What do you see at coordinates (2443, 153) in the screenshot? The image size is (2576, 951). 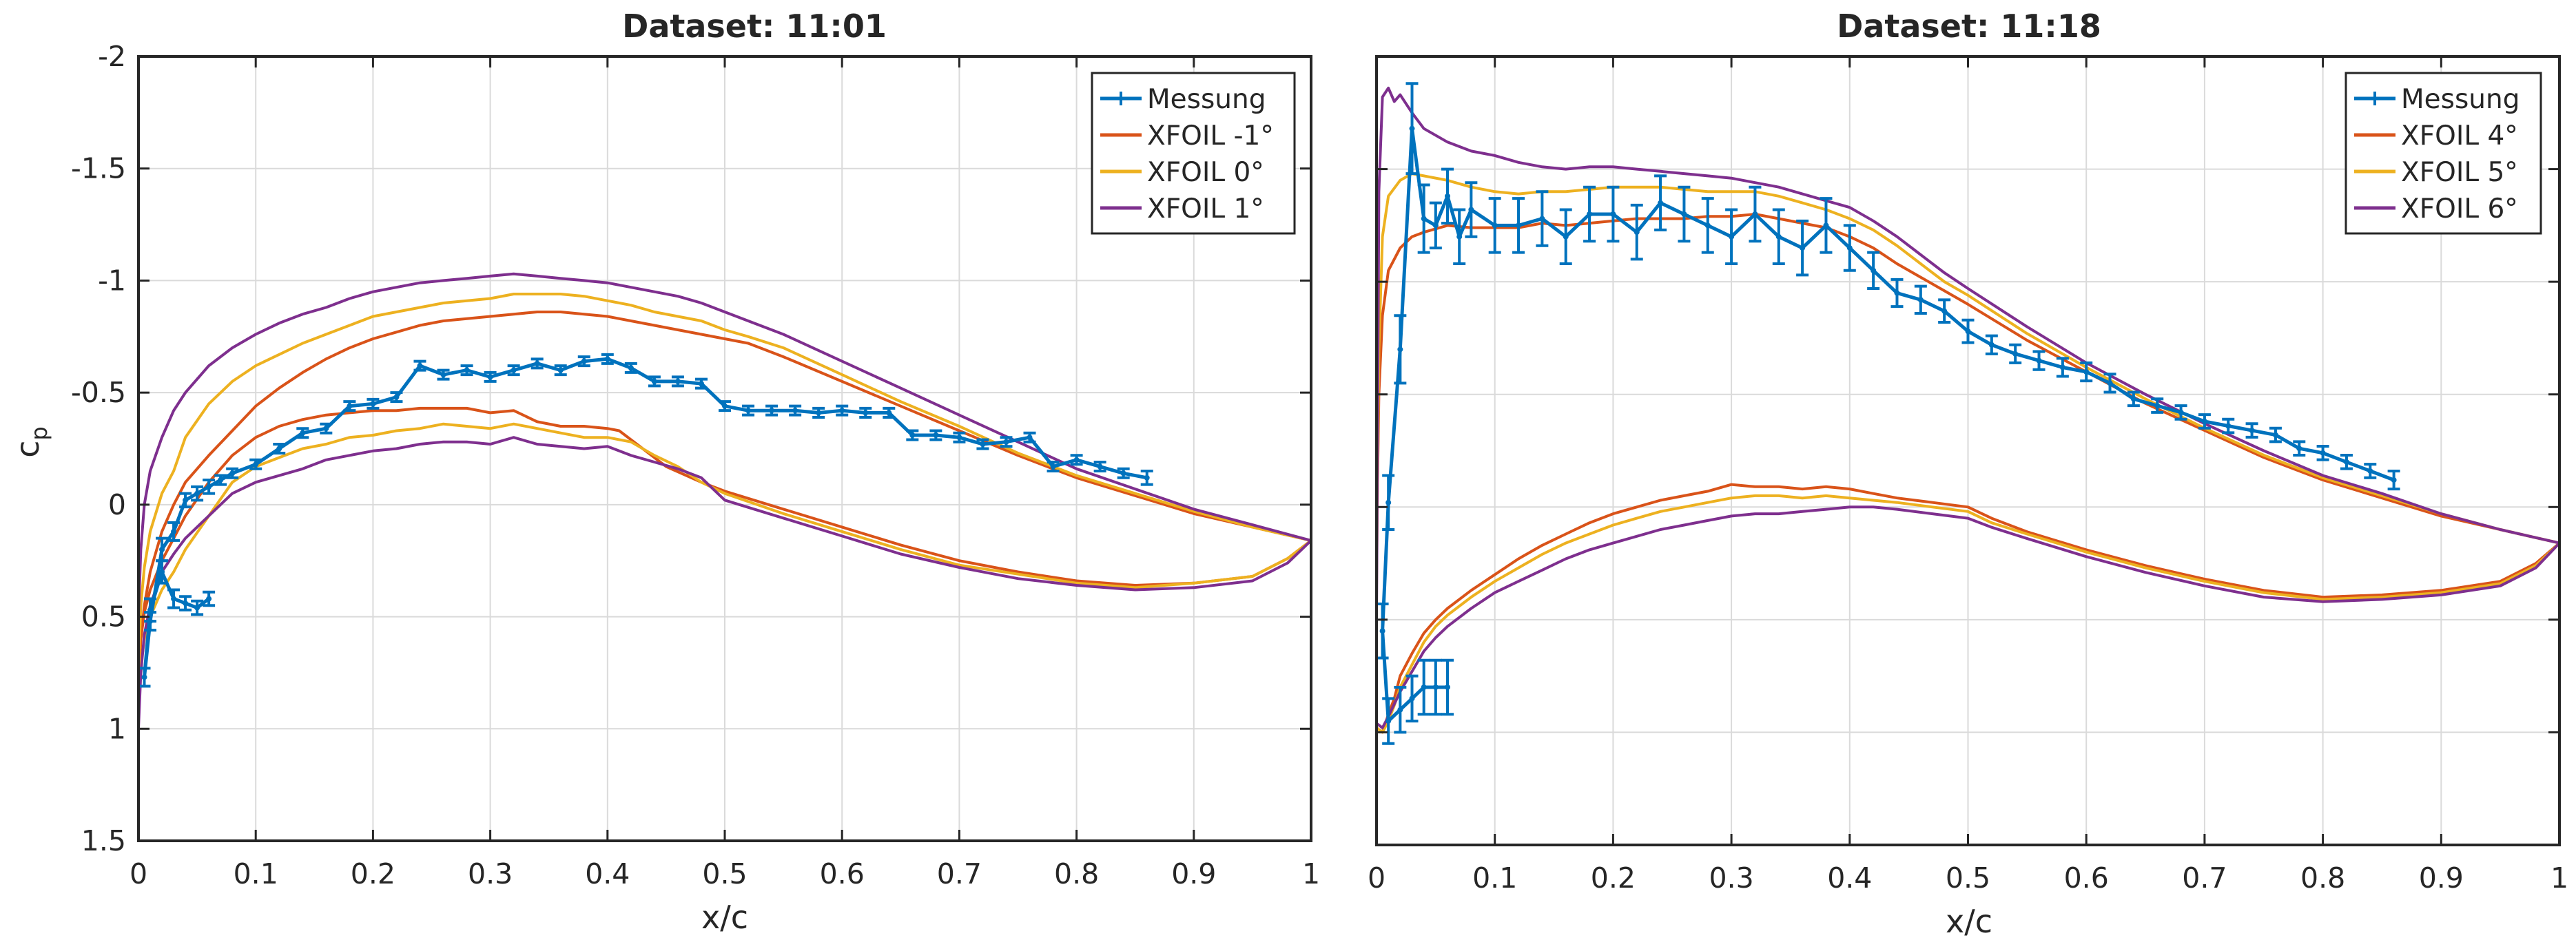 I see `legend-right: Messung XFOIL 4° XFOIL 5° XFOIL 6°` at bounding box center [2443, 153].